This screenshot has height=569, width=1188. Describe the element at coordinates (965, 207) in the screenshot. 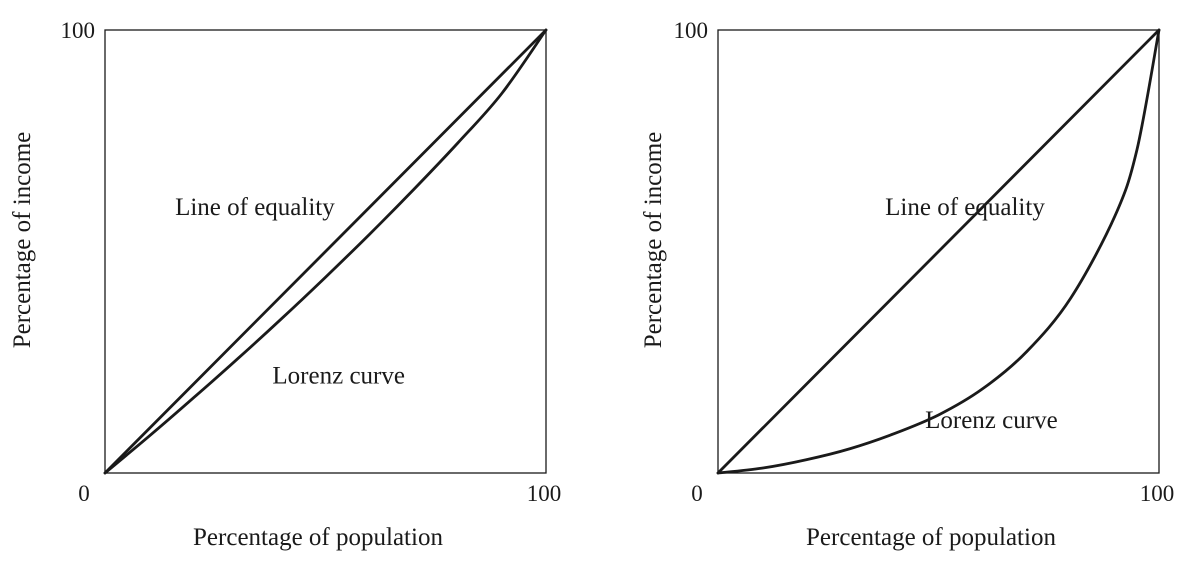

I see `right-annotation-line-of-equality: Line of equality` at that location.